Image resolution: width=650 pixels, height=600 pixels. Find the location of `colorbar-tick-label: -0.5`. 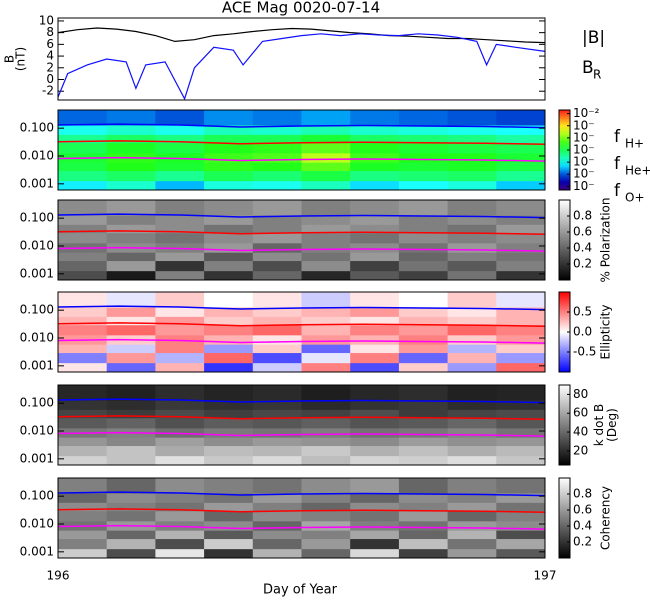

colorbar-tick-label: -0.5 is located at coordinates (584, 352).